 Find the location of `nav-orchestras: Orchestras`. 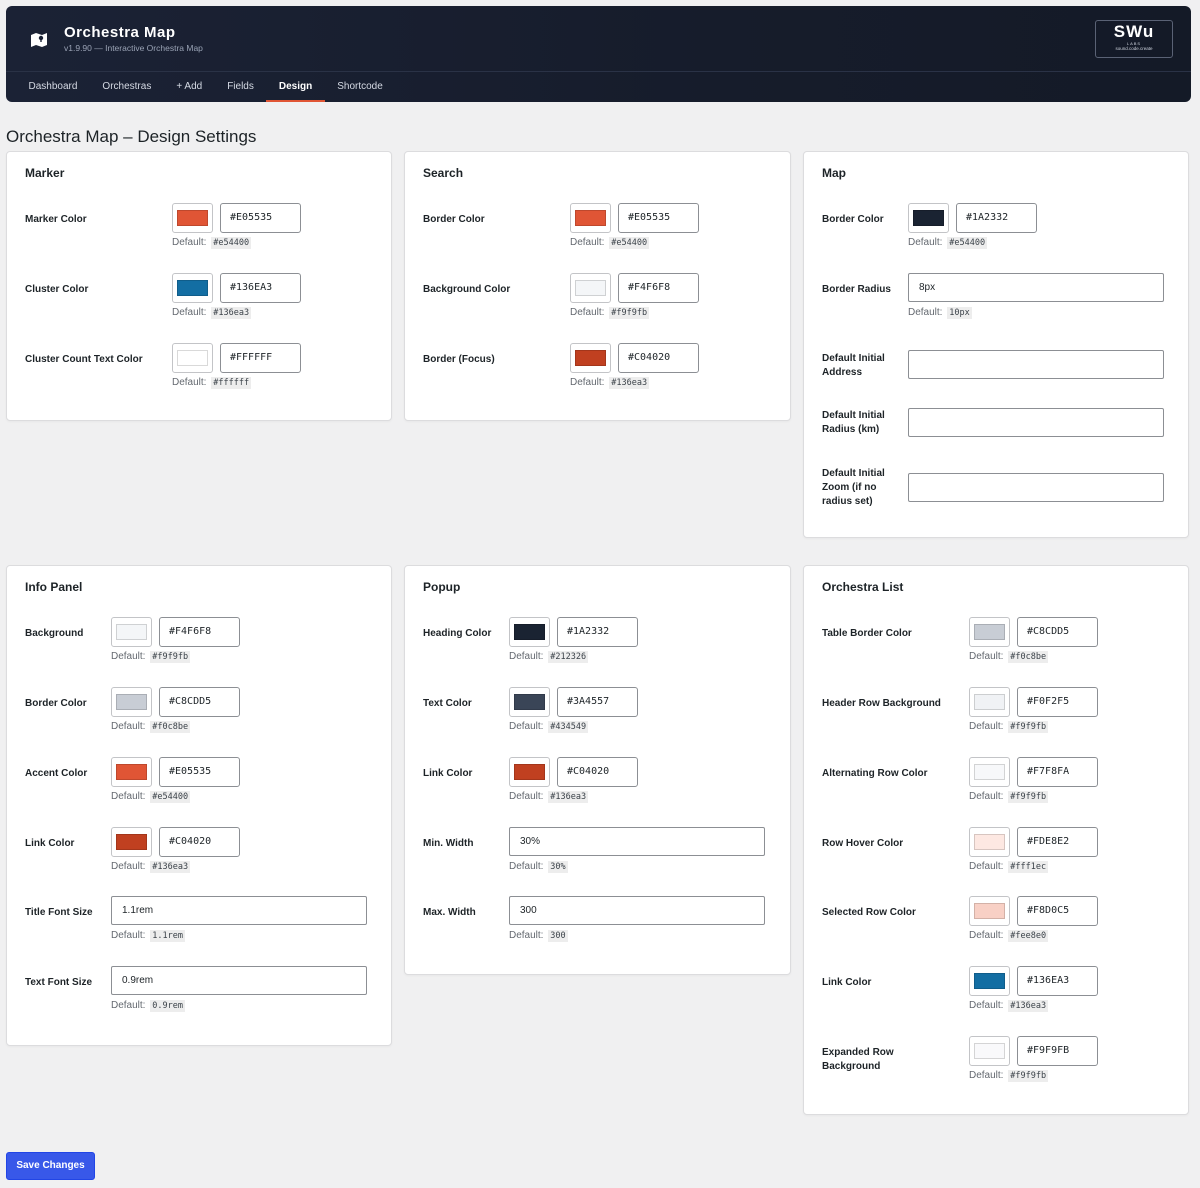

nav-orchestras: Orchestras is located at coordinates (127, 86).